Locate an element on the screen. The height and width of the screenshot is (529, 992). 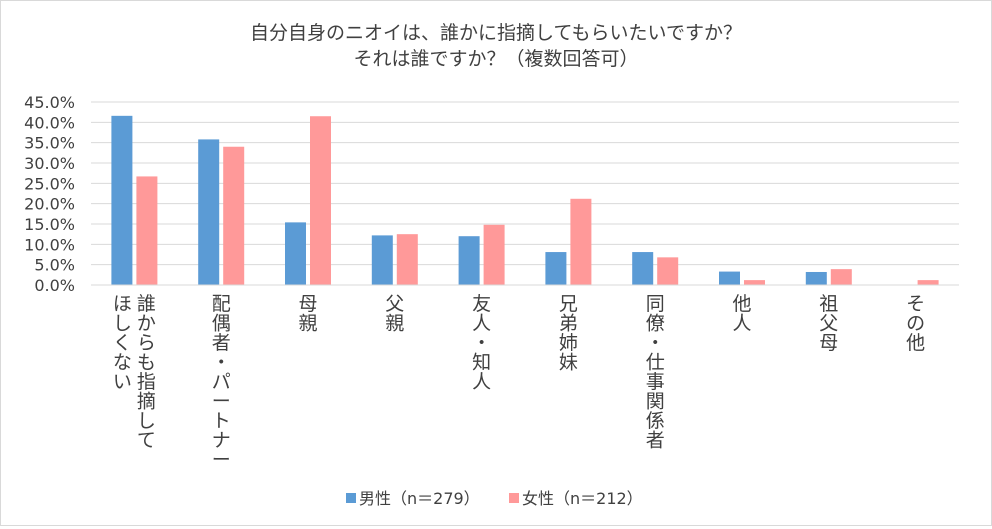
category-label-char: 弟 is located at coordinates (568, 324).